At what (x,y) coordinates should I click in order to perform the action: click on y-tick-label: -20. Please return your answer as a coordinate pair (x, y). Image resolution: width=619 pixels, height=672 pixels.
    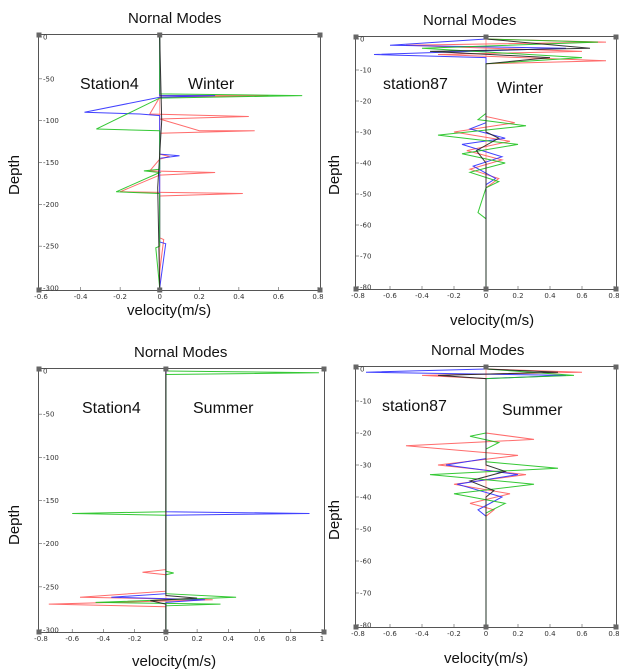
    Looking at the image, I should click on (365, 434).